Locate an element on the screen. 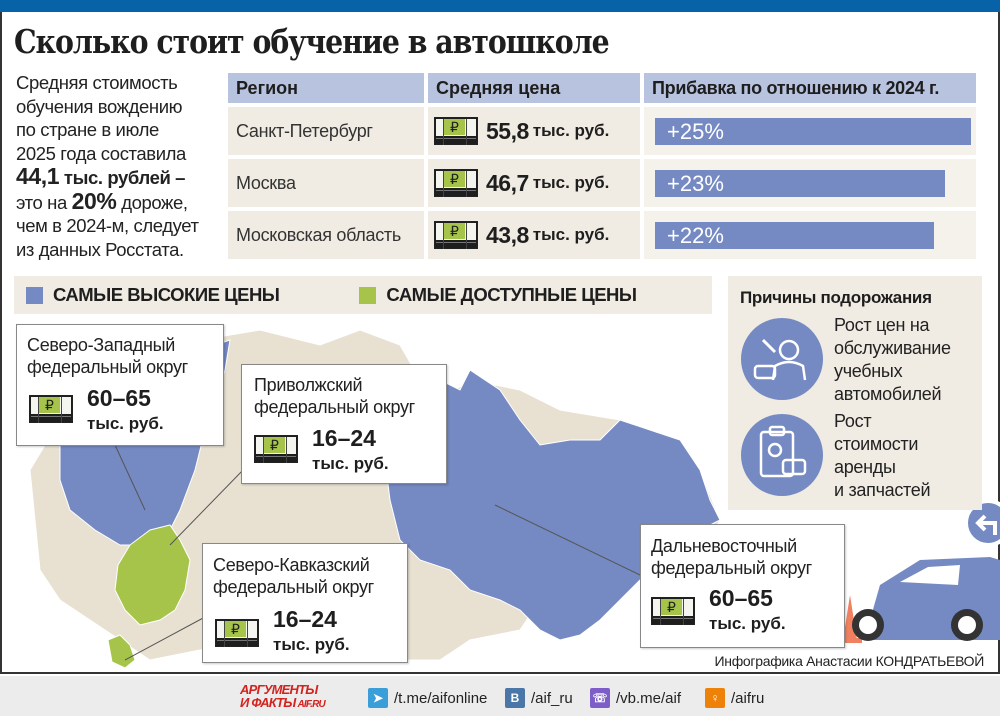  reason-line: аренды is located at coordinates (865, 467).